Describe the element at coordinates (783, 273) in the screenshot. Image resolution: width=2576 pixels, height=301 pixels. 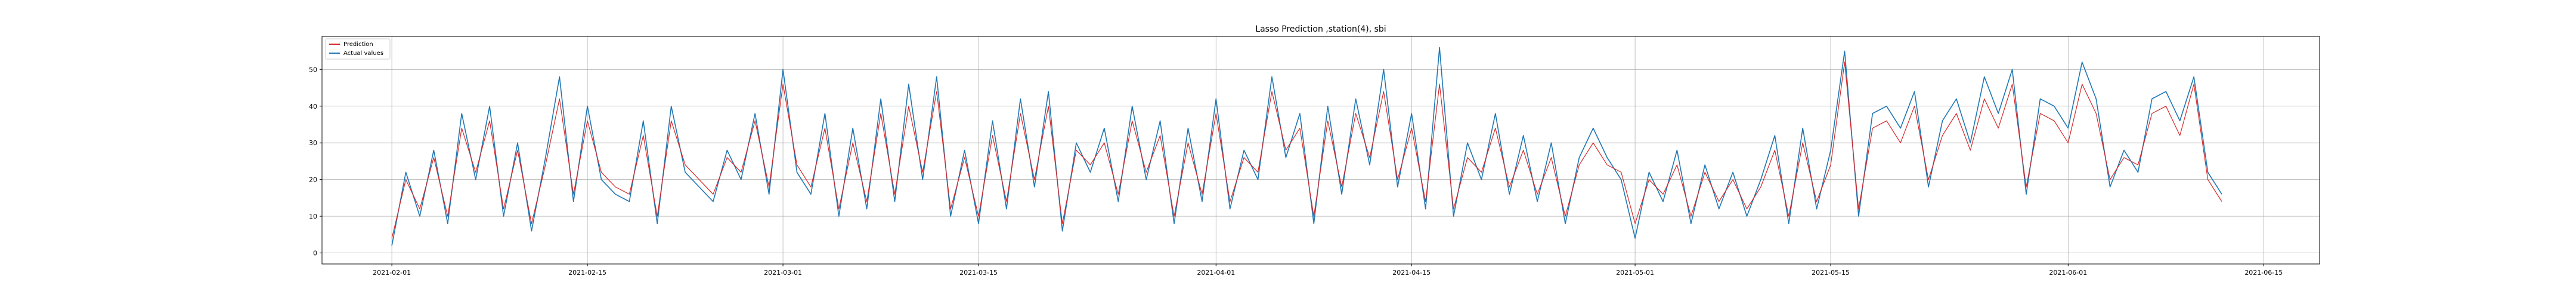
I see `x-tick-label: 2021-03-01` at that location.